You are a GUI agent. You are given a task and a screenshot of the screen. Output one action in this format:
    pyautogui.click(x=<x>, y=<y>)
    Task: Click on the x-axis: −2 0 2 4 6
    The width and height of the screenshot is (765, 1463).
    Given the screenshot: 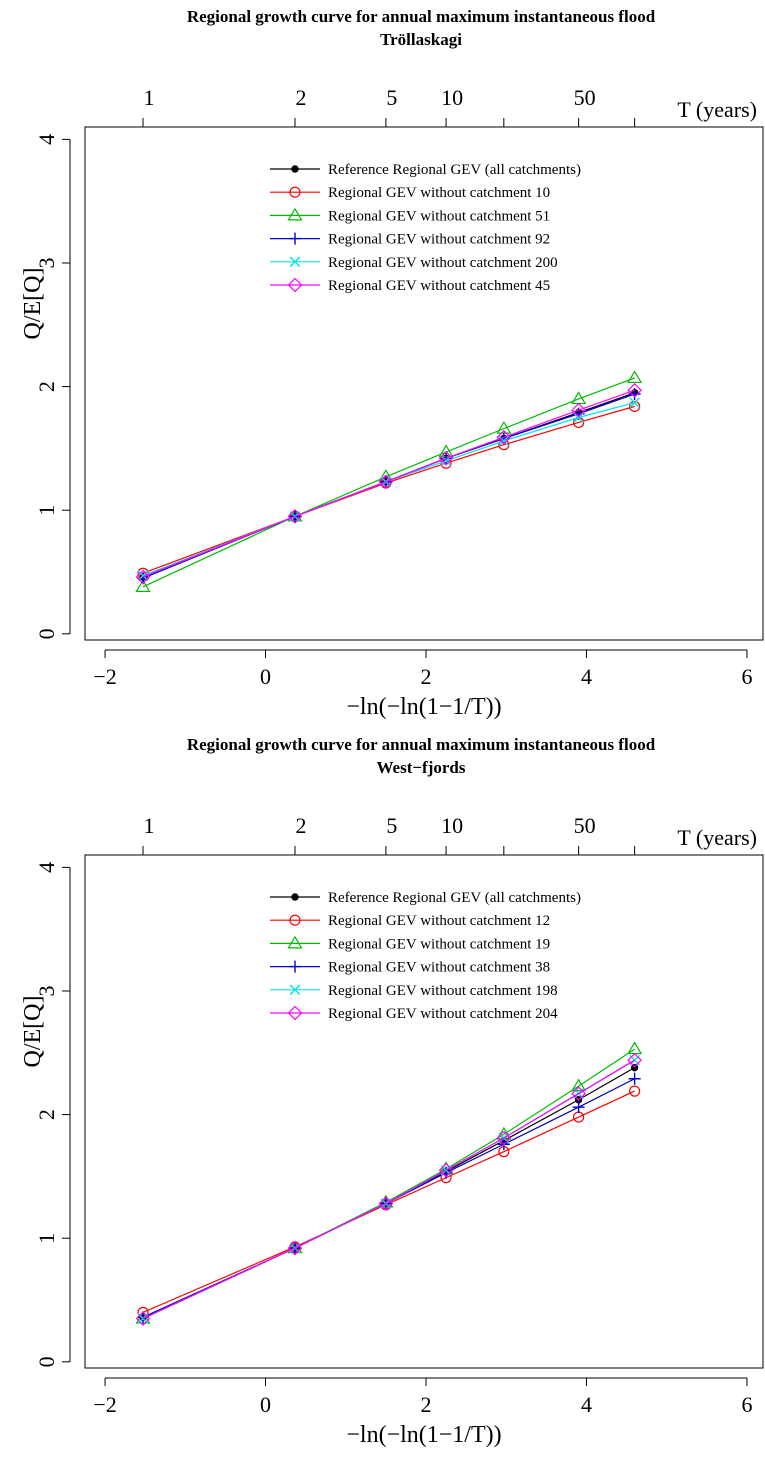 What is the action you would take?
    pyautogui.click(x=422, y=1397)
    